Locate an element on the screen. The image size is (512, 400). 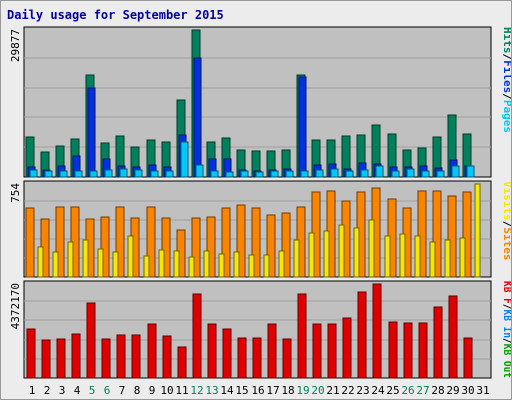
x-tick-label: 2 is located at coordinates (47, 390).